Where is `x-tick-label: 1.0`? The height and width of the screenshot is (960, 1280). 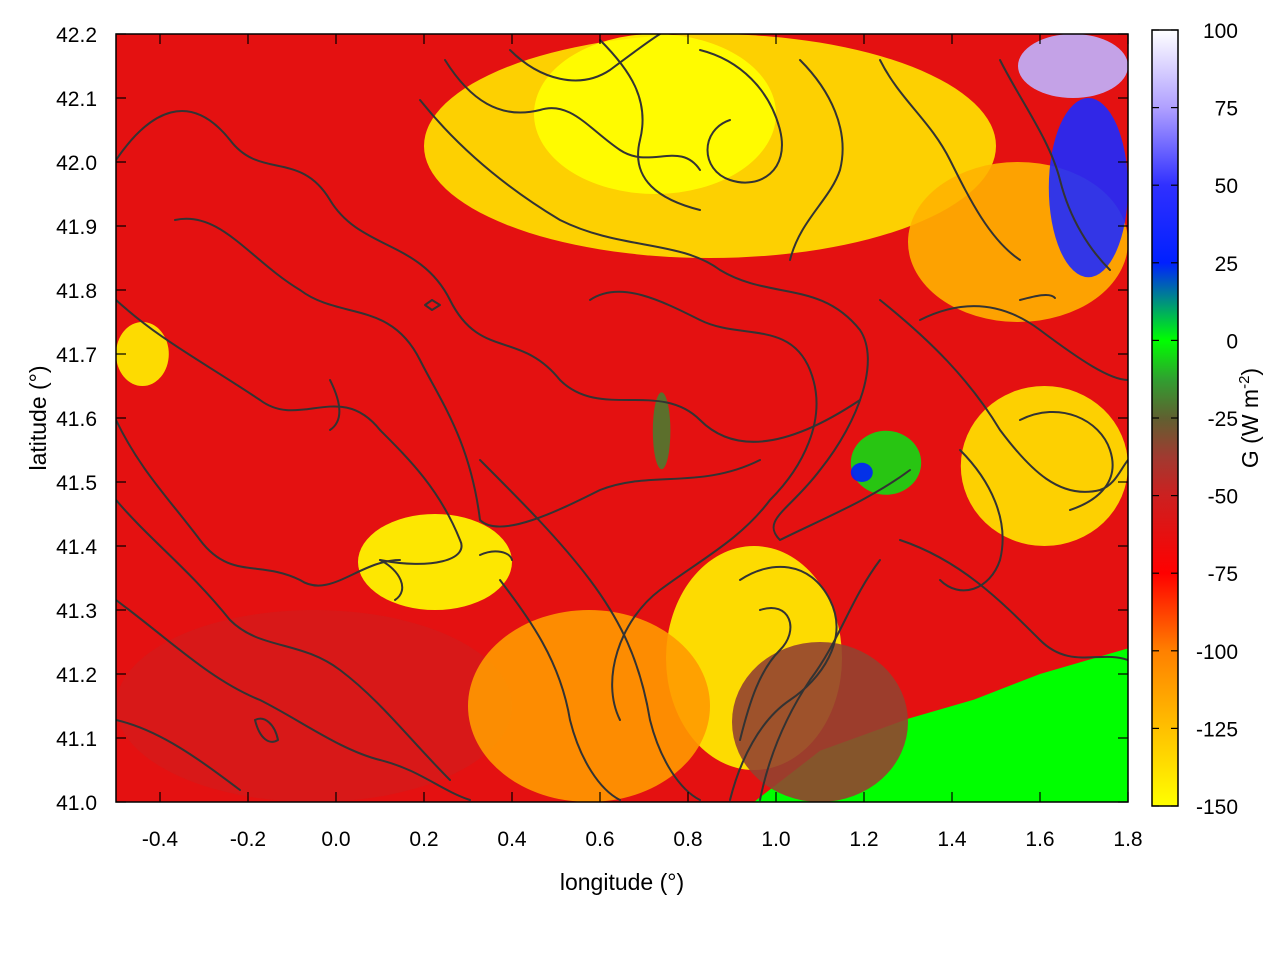
x-tick-label: 1.0 is located at coordinates (775, 839).